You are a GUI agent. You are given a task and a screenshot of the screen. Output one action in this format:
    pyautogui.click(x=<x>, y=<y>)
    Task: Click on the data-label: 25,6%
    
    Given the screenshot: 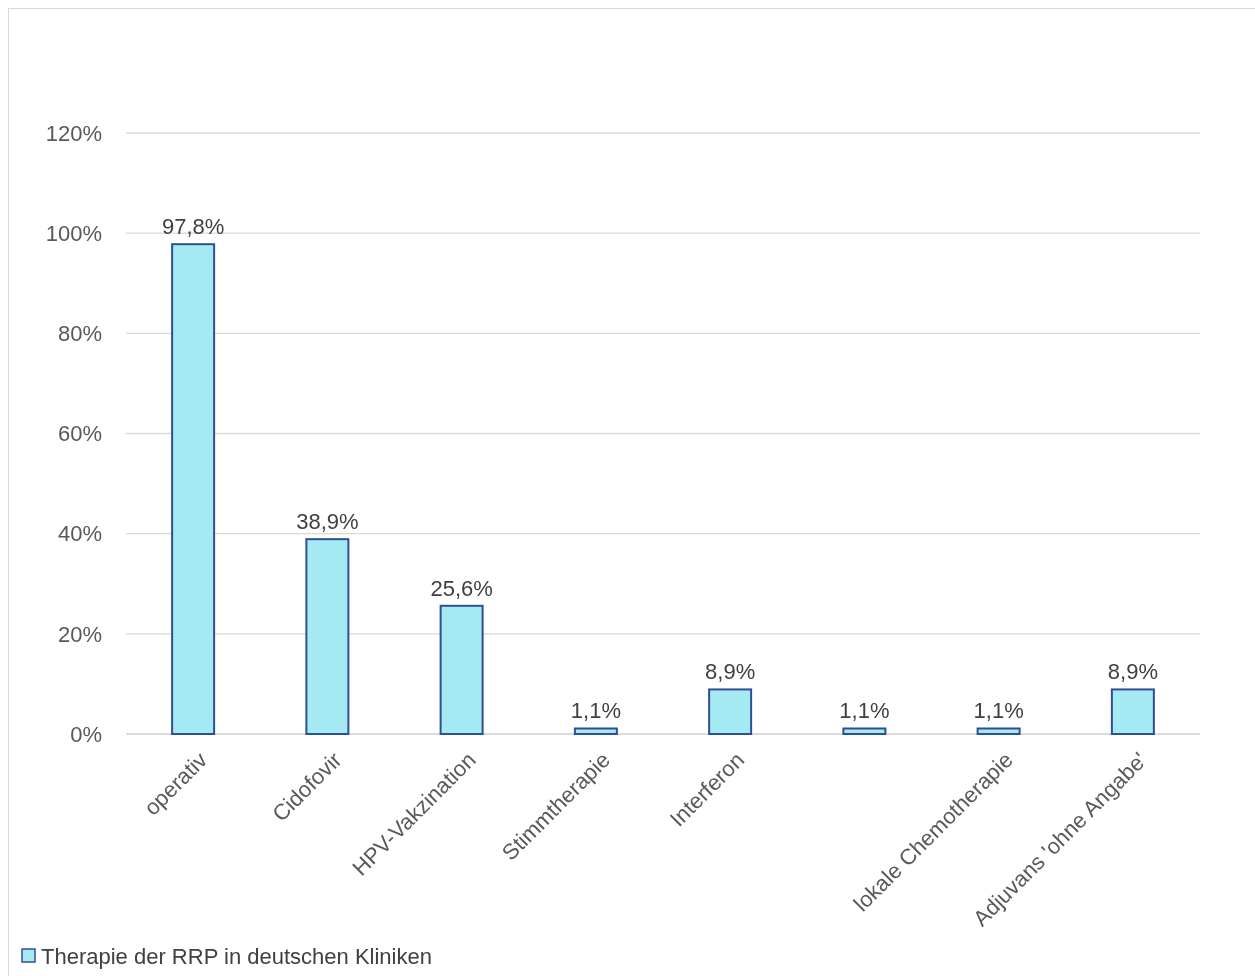 What is the action you would take?
    pyautogui.click(x=461, y=588)
    